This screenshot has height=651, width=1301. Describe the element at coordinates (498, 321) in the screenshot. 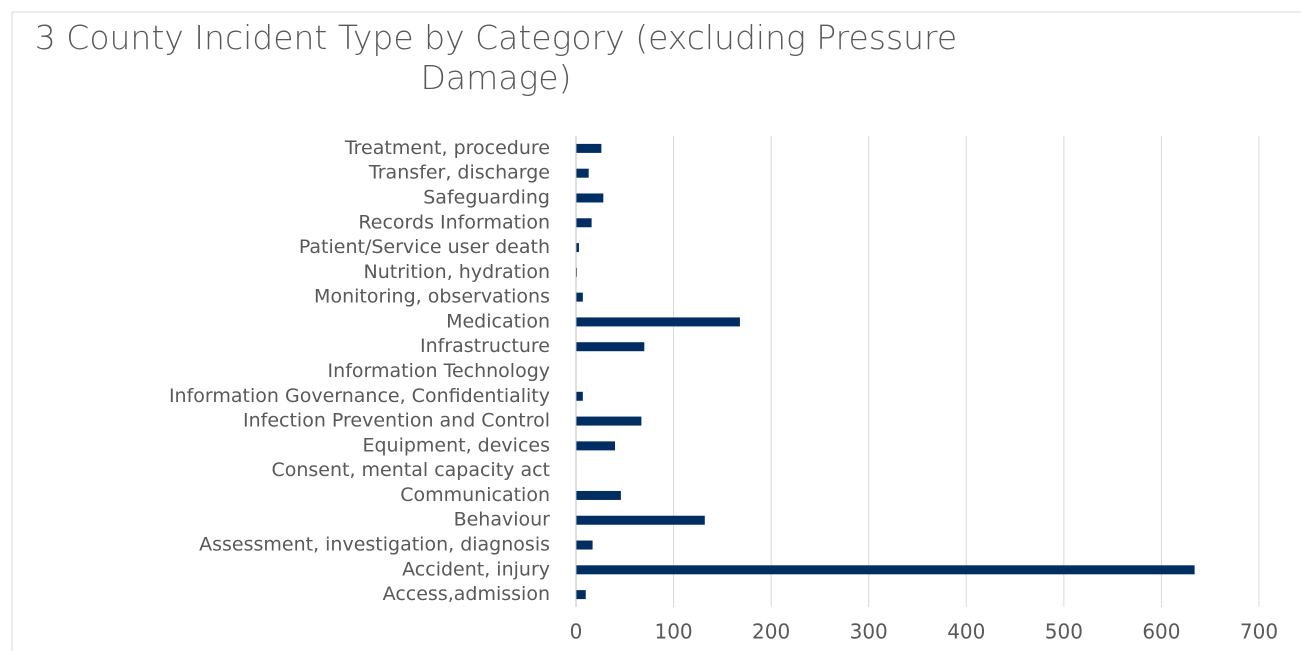

I see `y-tick-label: Medication` at that location.